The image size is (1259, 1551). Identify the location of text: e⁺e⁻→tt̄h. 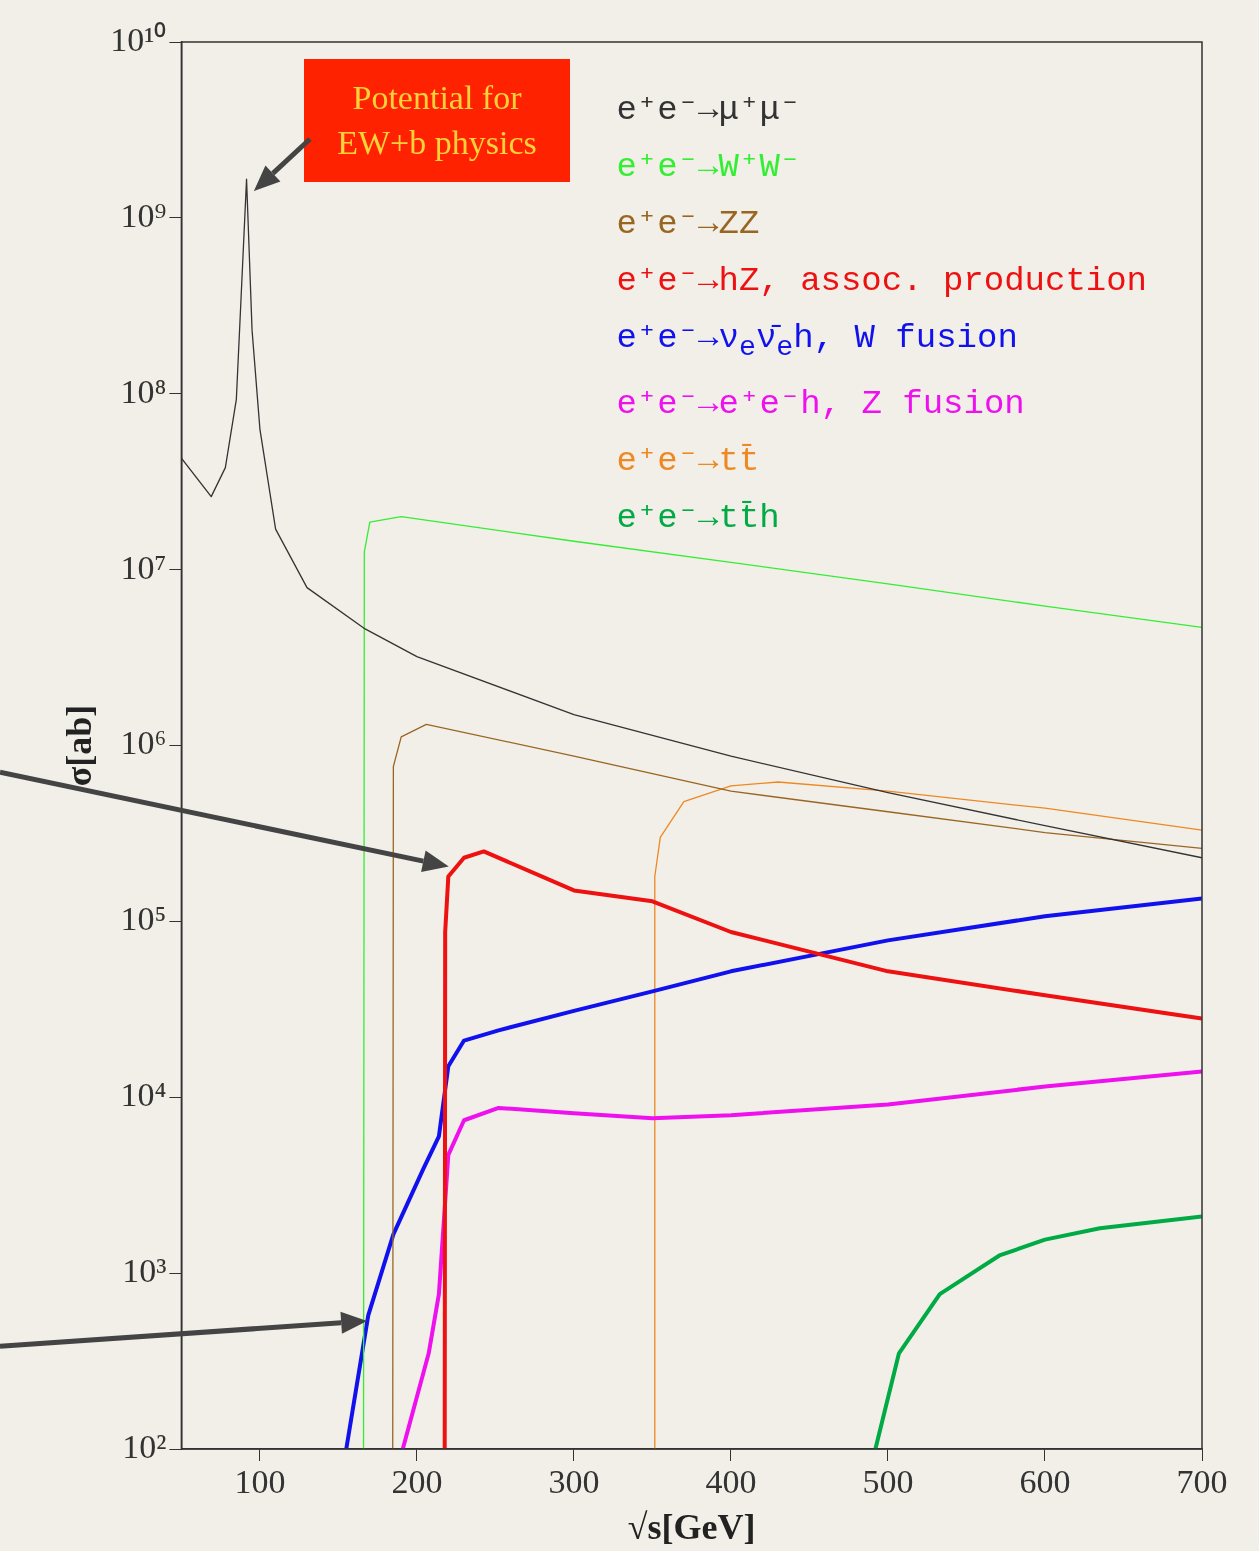
(698, 518).